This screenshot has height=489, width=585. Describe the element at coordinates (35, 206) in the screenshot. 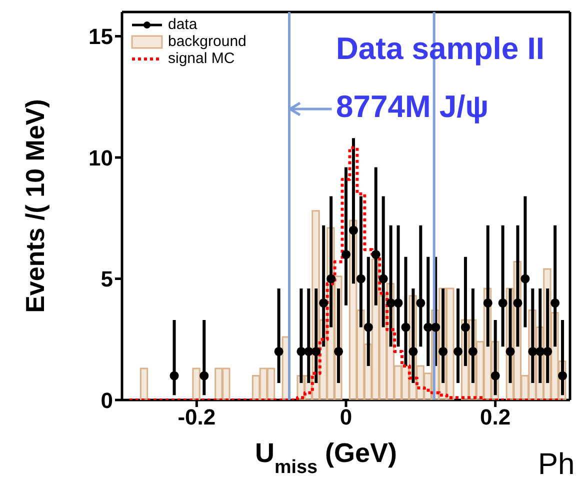

I see `y-axis-title: Events /( 10 MeV)` at that location.